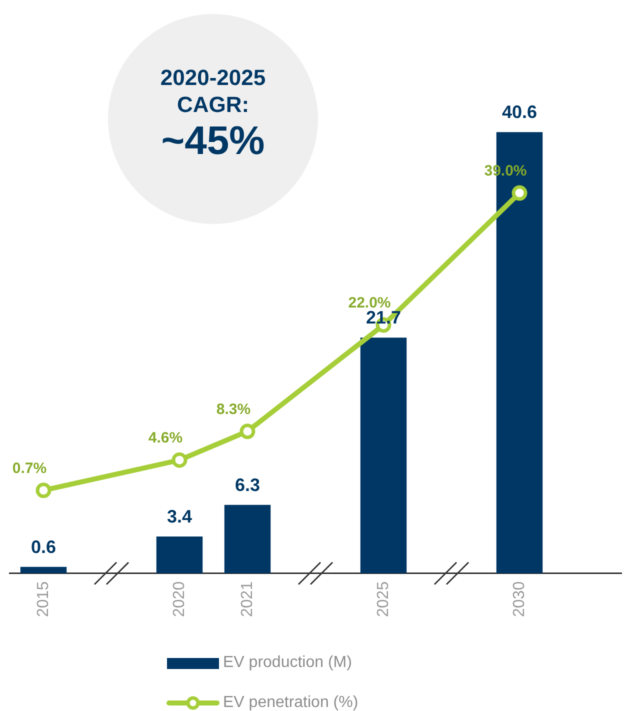  What do you see at coordinates (165, 438) in the screenshot?
I see `data-label: 4.6%` at bounding box center [165, 438].